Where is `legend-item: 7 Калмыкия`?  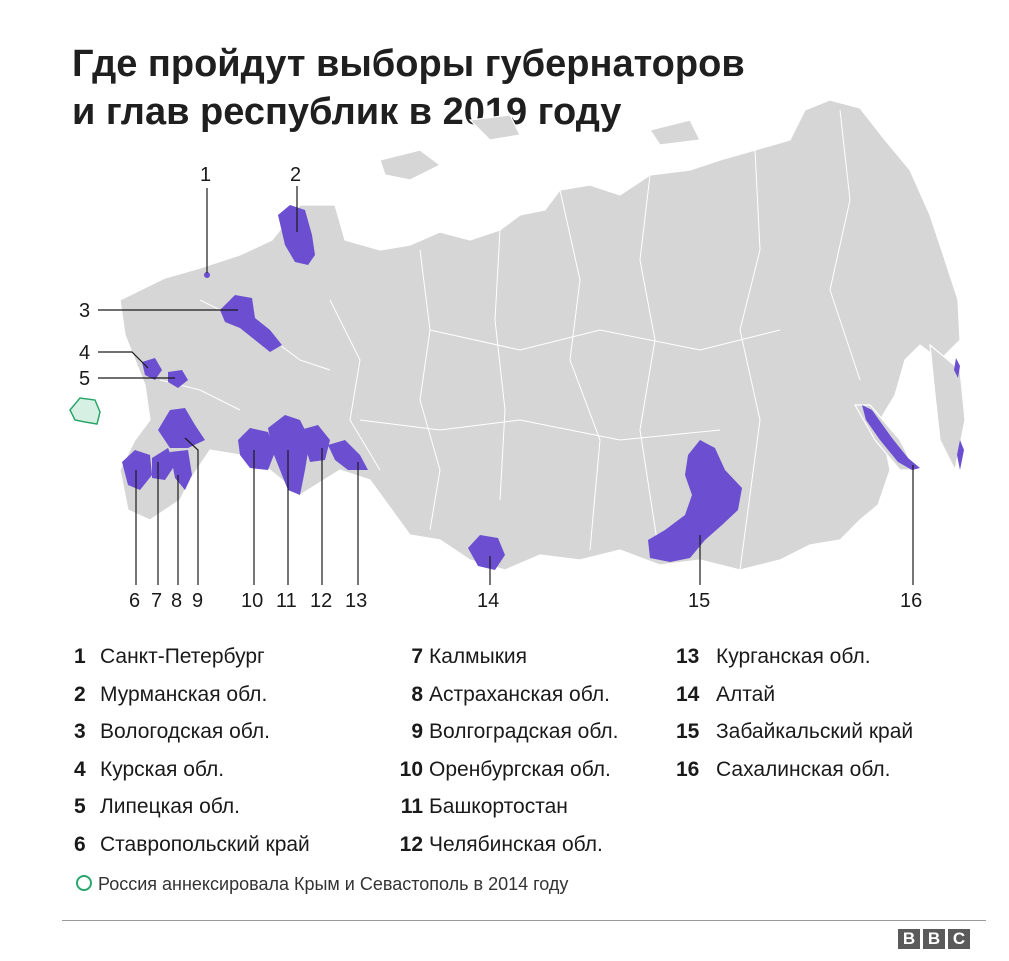 legend-item: 7 Калмыкия is located at coordinates (501, 657).